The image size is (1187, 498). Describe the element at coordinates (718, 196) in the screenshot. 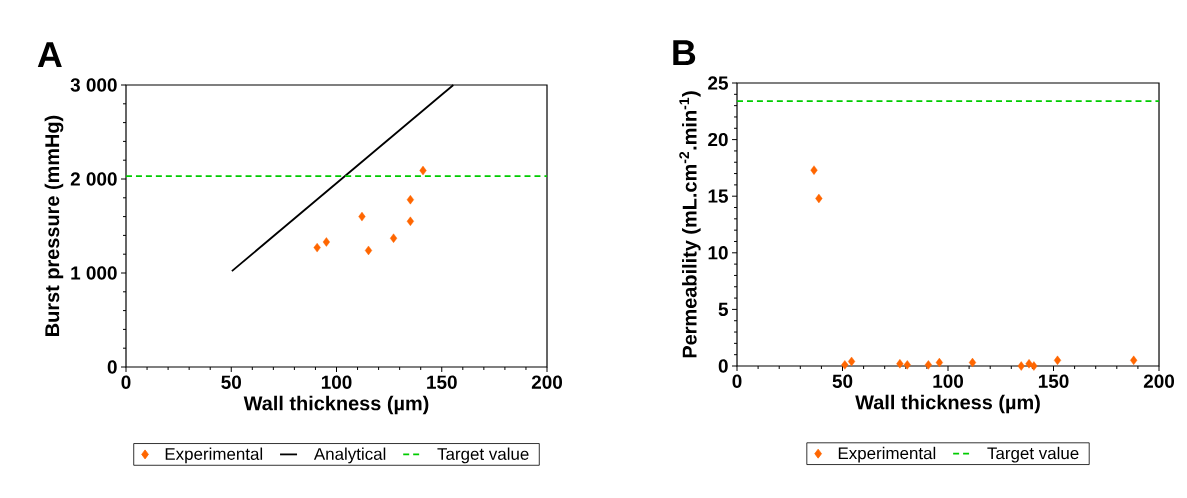

I see `y-tick-label: 15` at that location.